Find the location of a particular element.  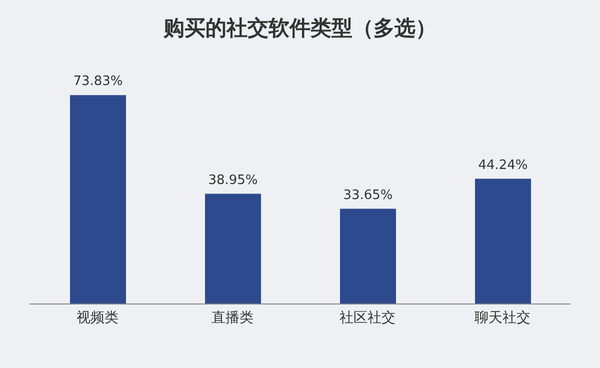

x-tick-label: 聊天社交 is located at coordinates (502, 318).